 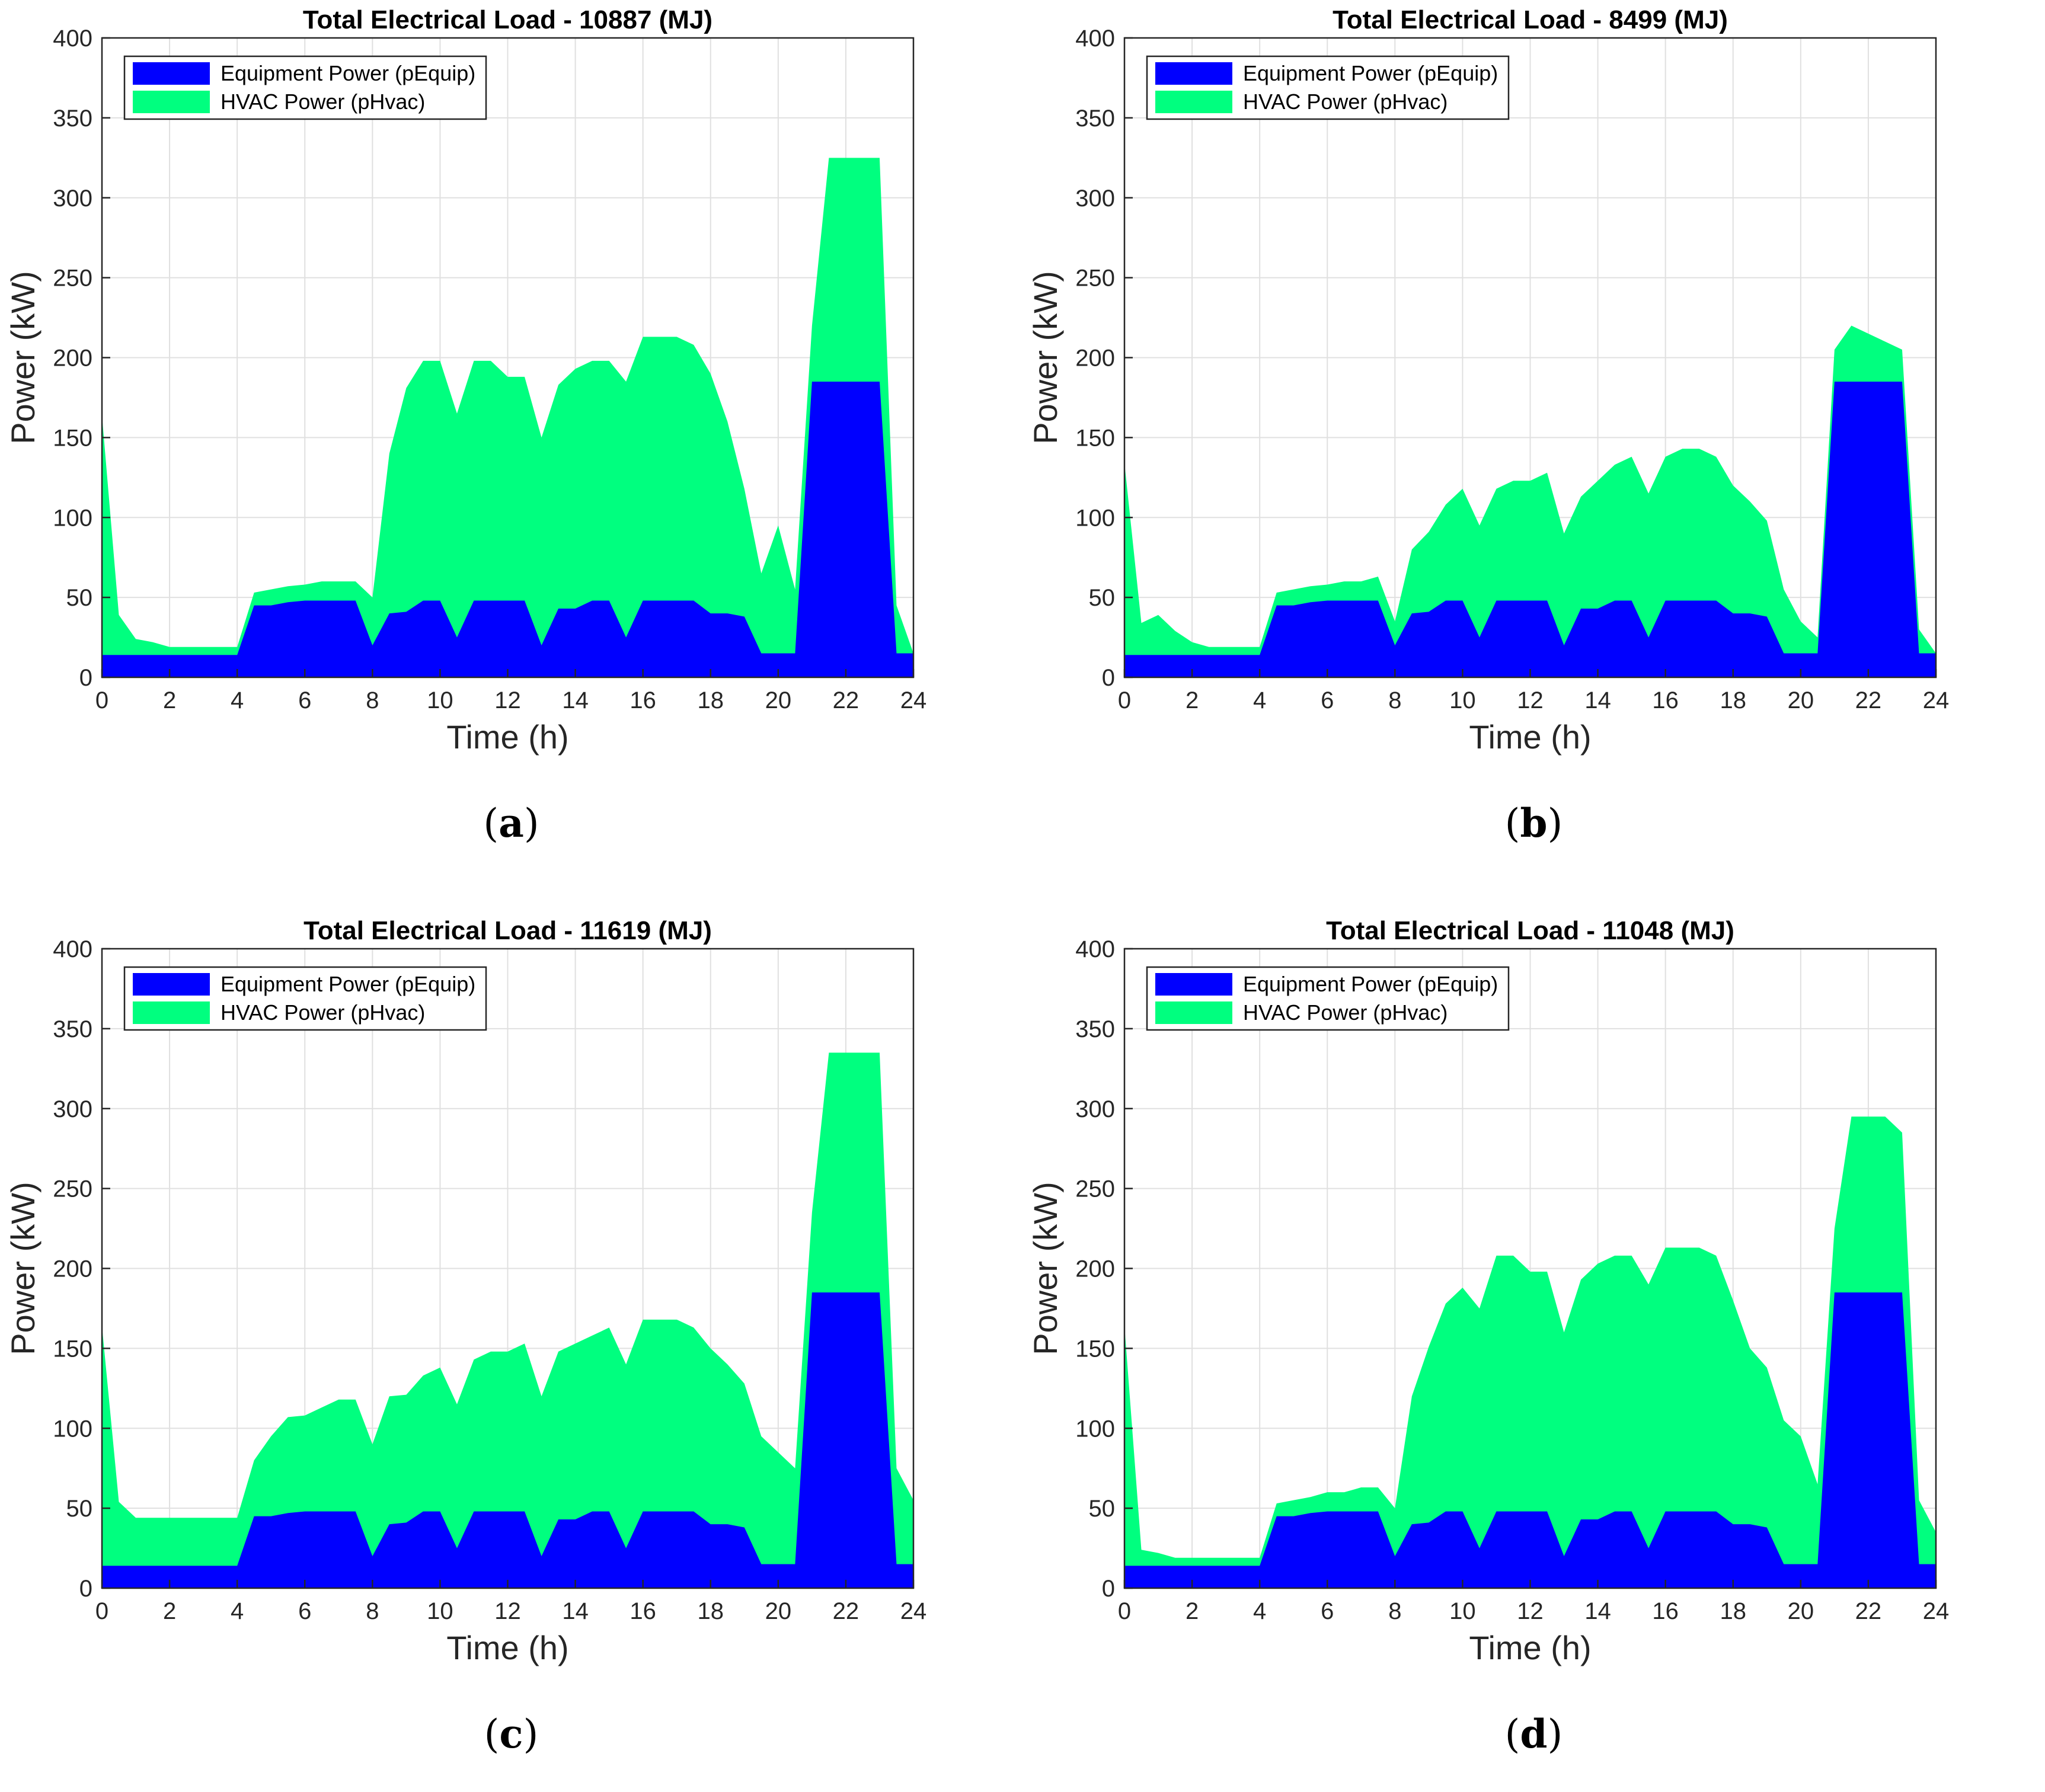 What do you see at coordinates (913, 700) in the screenshot?
I see `x-tick-label: 24` at bounding box center [913, 700].